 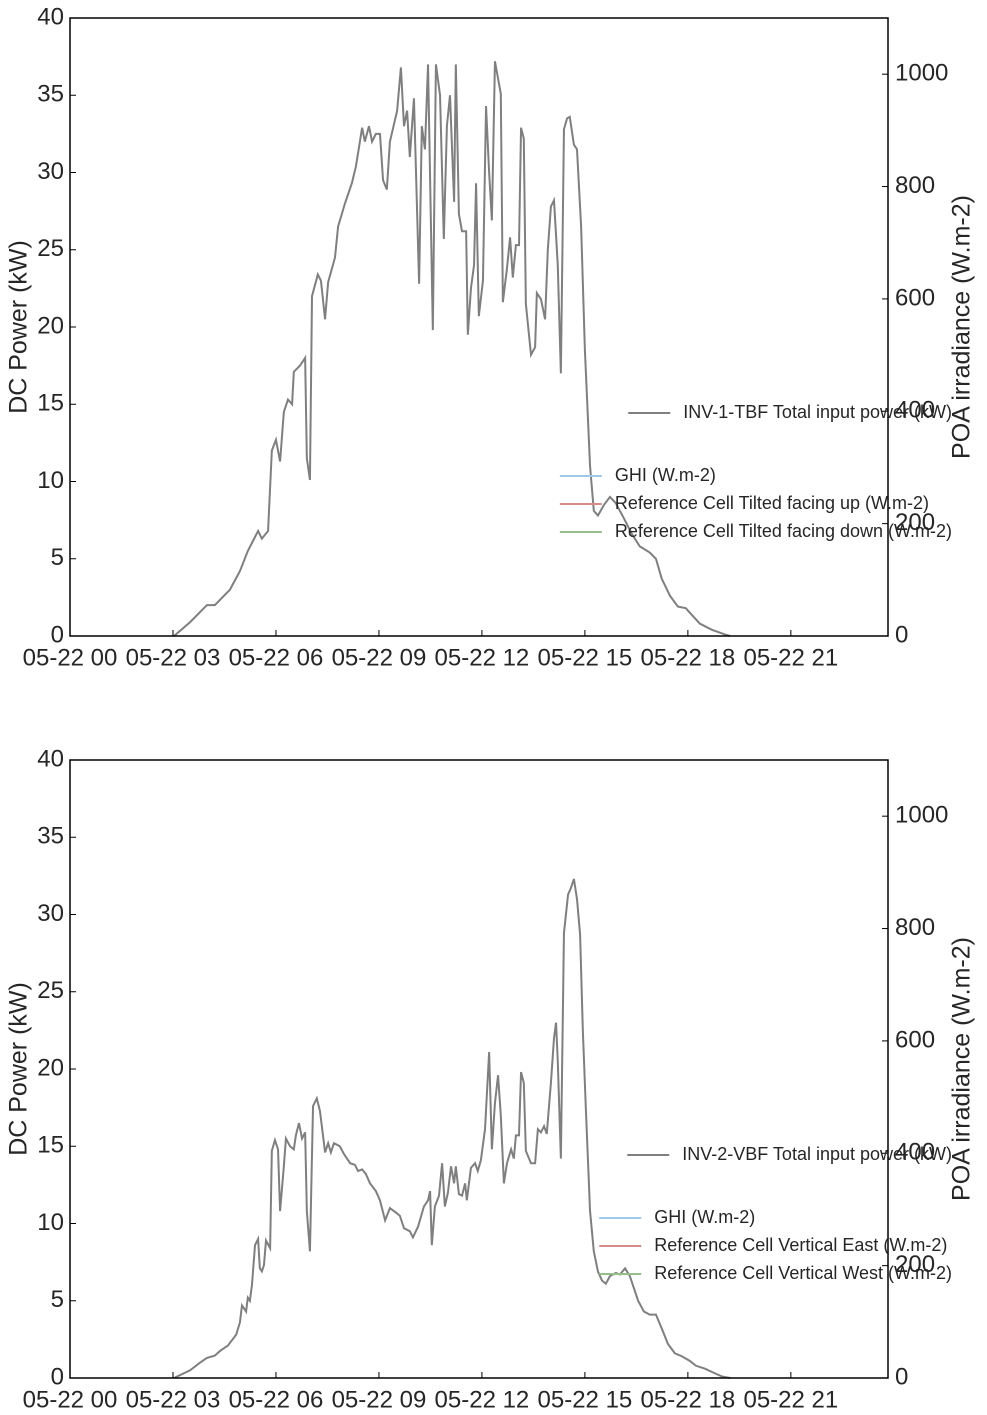 What do you see at coordinates (772, 503) in the screenshot?
I see `legend-label: Reference Cell Tilted facing up (W.m-2)` at bounding box center [772, 503].